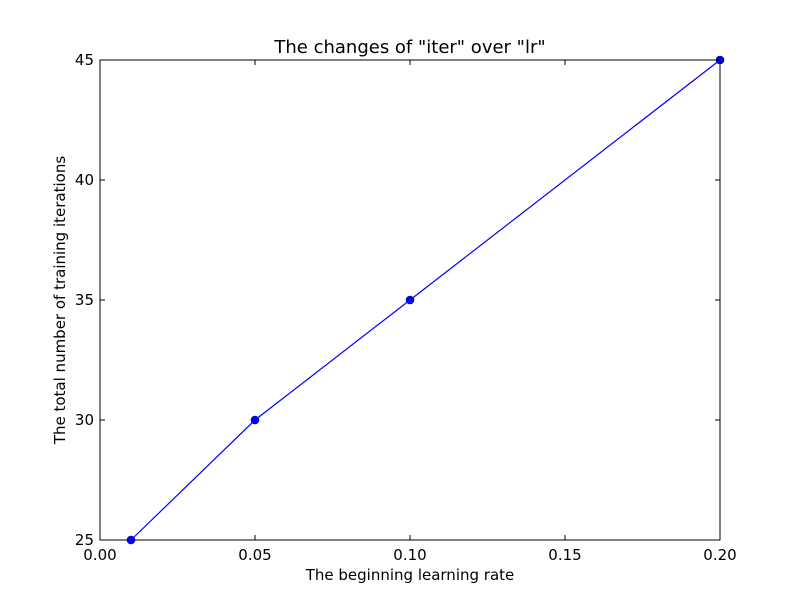  I want to click on x-axis-label: The beginning learning rate, so click(410, 575).